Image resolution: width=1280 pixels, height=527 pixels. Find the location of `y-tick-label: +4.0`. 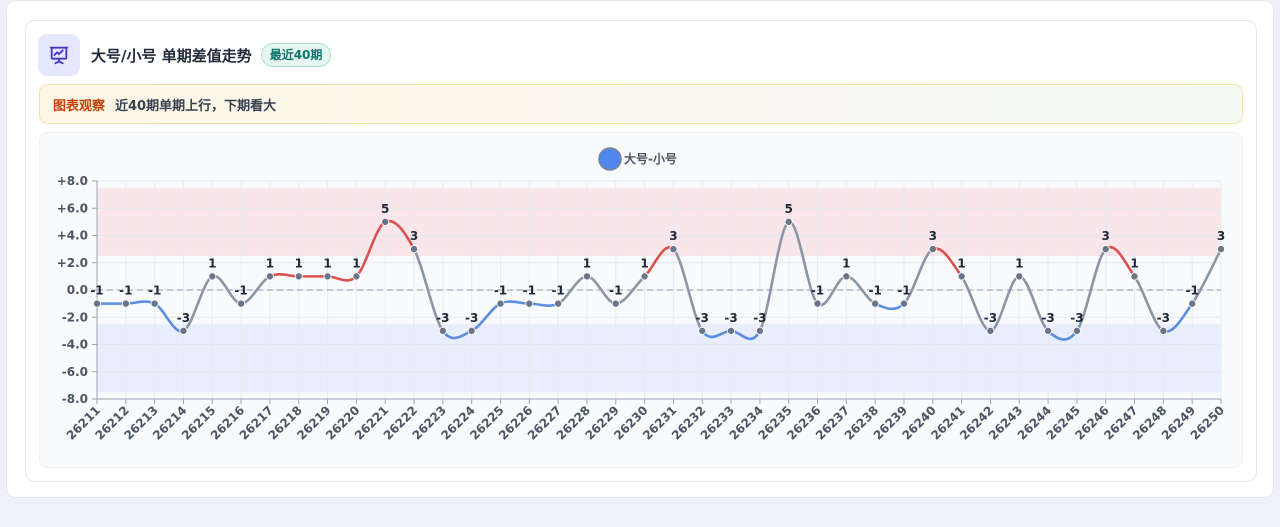

y-tick-label: +4.0 is located at coordinates (72, 236).